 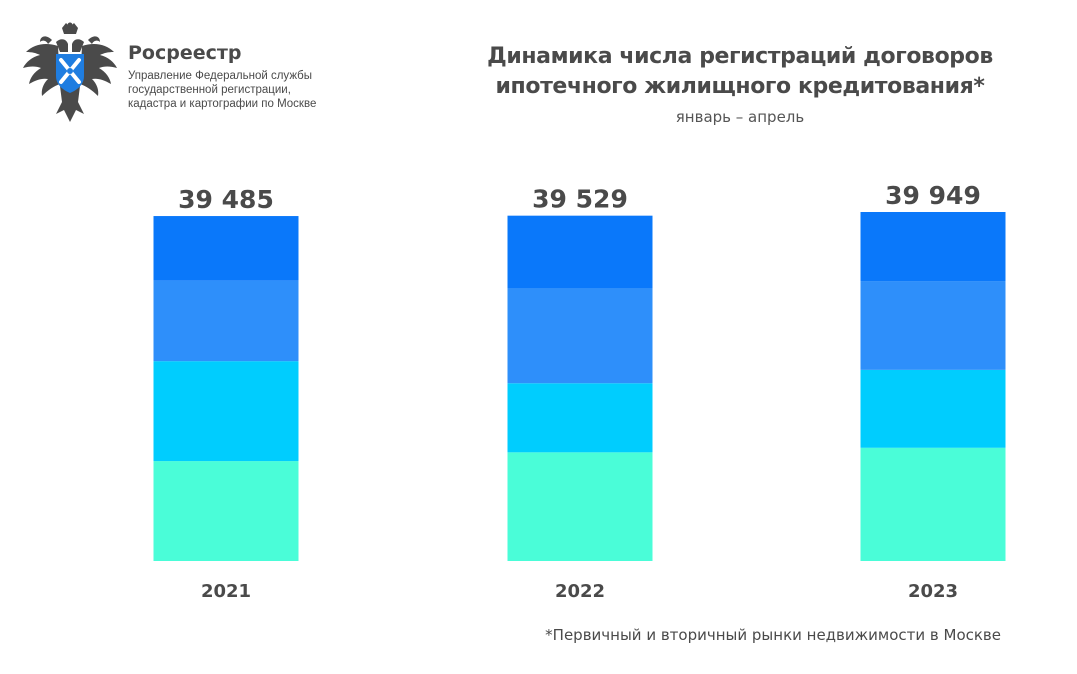 What do you see at coordinates (226, 591) in the screenshot?
I see `category-label-2021: 2021` at bounding box center [226, 591].